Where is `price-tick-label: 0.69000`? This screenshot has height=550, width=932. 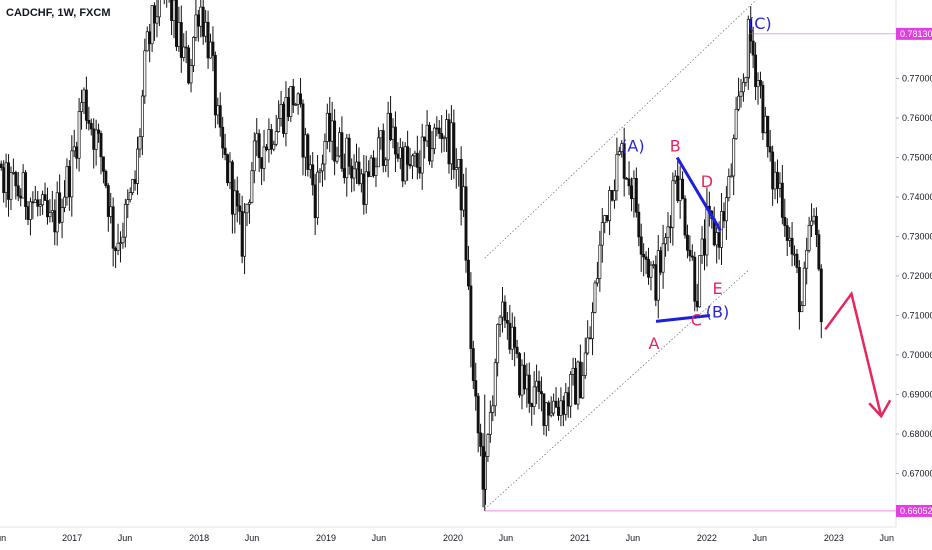 price-tick-label: 0.69000 is located at coordinates (917, 395).